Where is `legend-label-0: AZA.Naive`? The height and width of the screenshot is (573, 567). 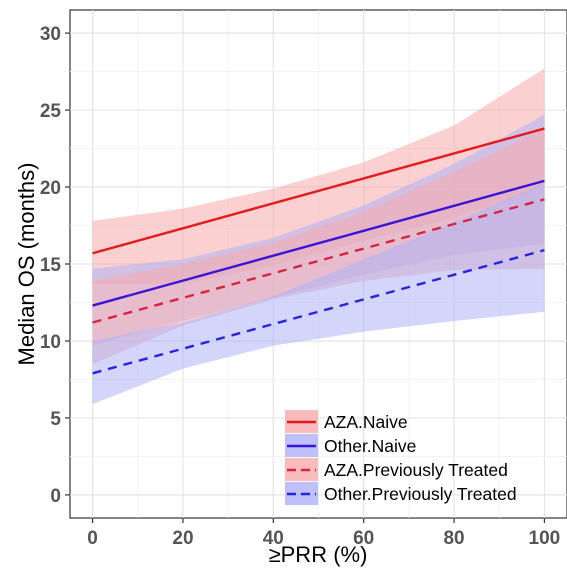
legend-label-0: AZA.Naive is located at coordinates (366, 422).